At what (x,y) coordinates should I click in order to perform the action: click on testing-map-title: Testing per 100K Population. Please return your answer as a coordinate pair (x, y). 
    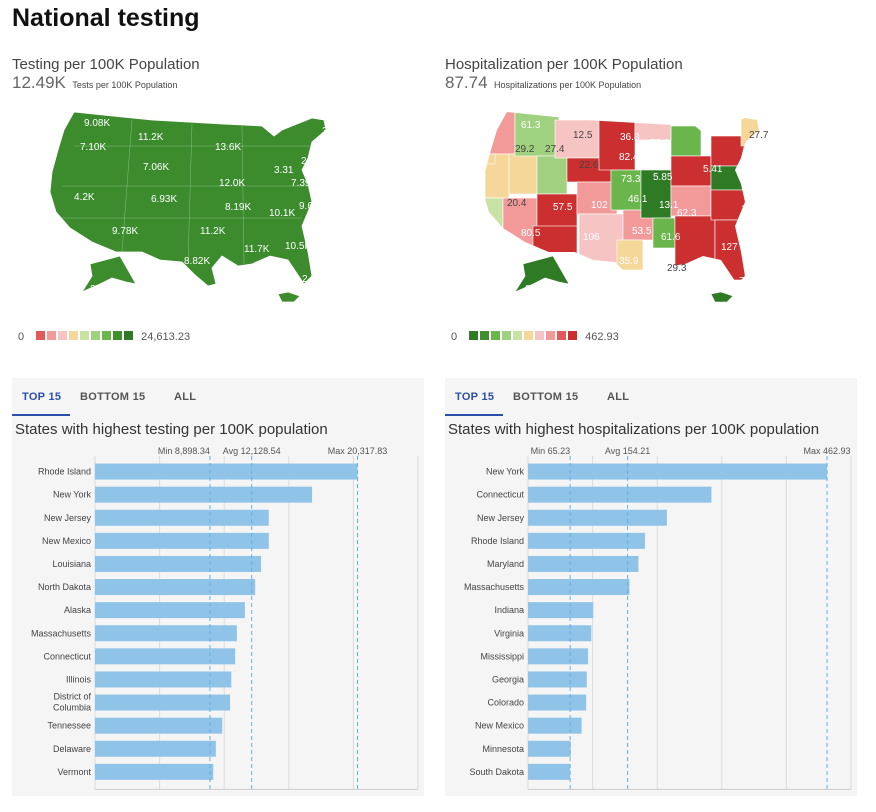
    Looking at the image, I should click on (106, 64).